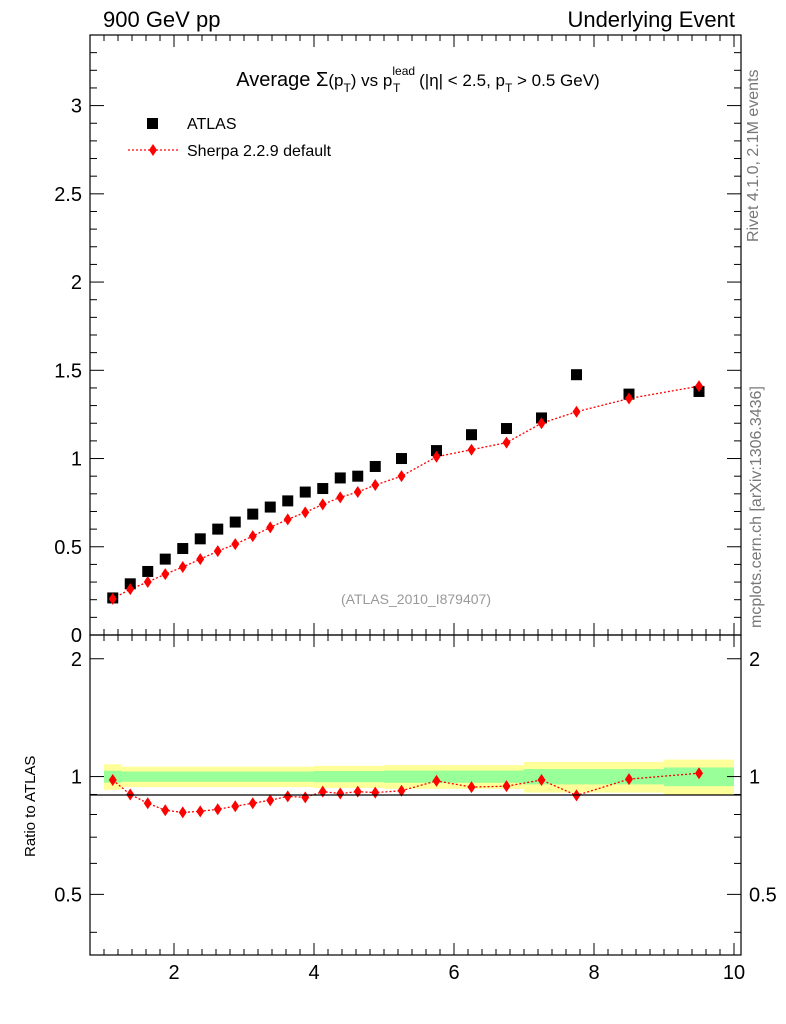  What do you see at coordinates (416, 599) in the screenshot?
I see `analysis-watermark: (ATLAS_2010_I879407)` at bounding box center [416, 599].